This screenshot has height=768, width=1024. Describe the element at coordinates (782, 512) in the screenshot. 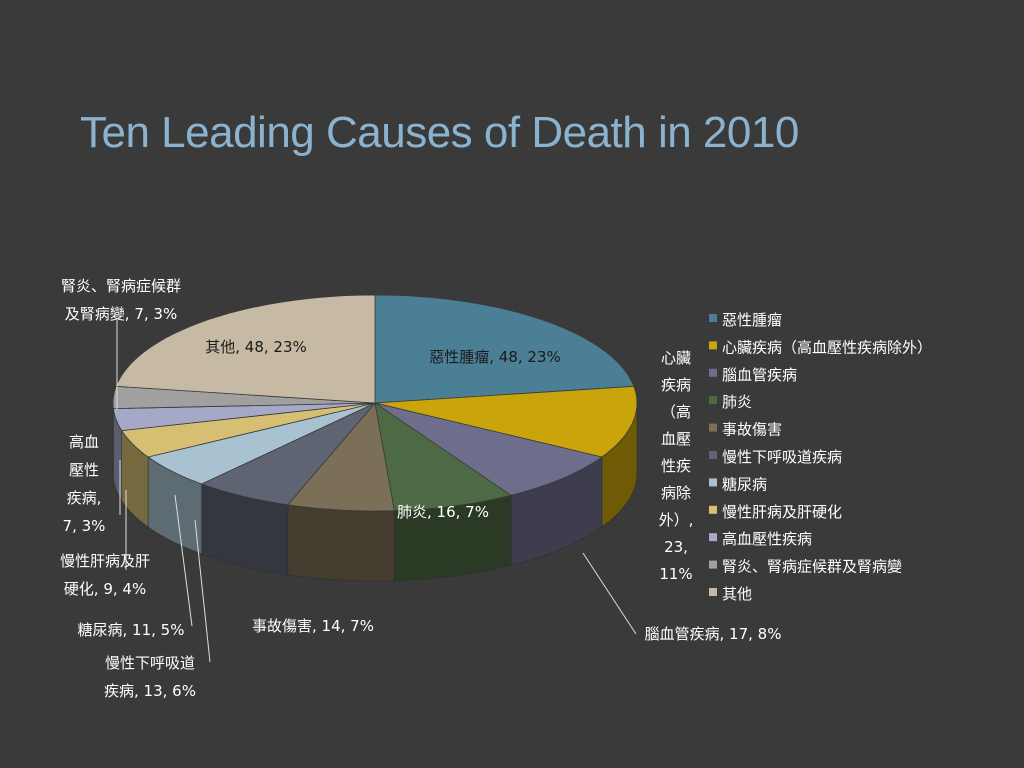

I see `legend-item: 慢性肝病及肝硬化` at that location.